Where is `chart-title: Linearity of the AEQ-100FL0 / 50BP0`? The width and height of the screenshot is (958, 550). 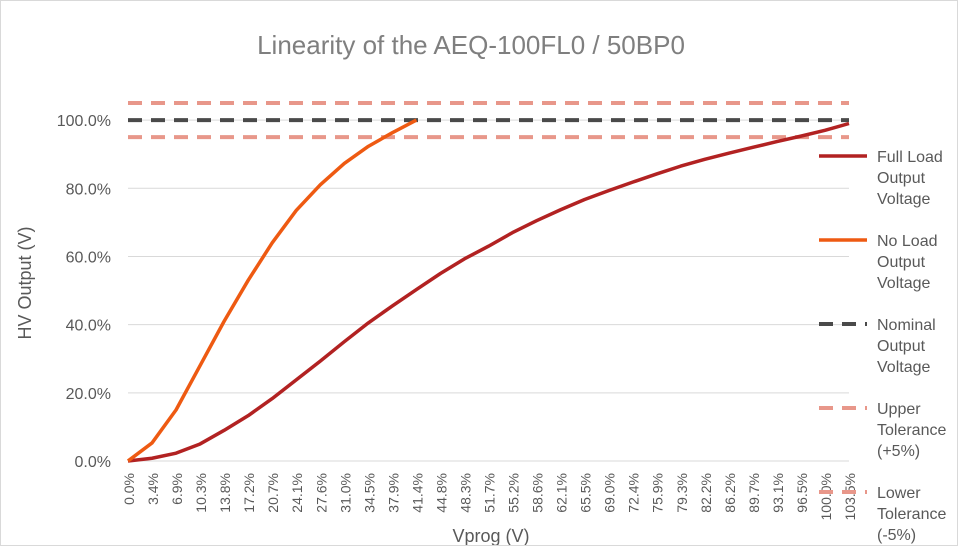
chart-title: Linearity of the AEQ-100FL0 / 50BP0 is located at coordinates (471, 45).